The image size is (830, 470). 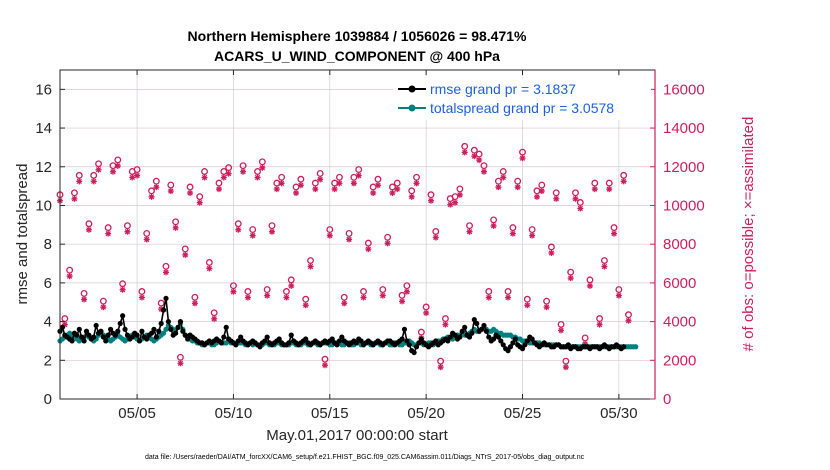 What do you see at coordinates (330, 413) in the screenshot?
I see `x-tick-label: 05/15` at bounding box center [330, 413].